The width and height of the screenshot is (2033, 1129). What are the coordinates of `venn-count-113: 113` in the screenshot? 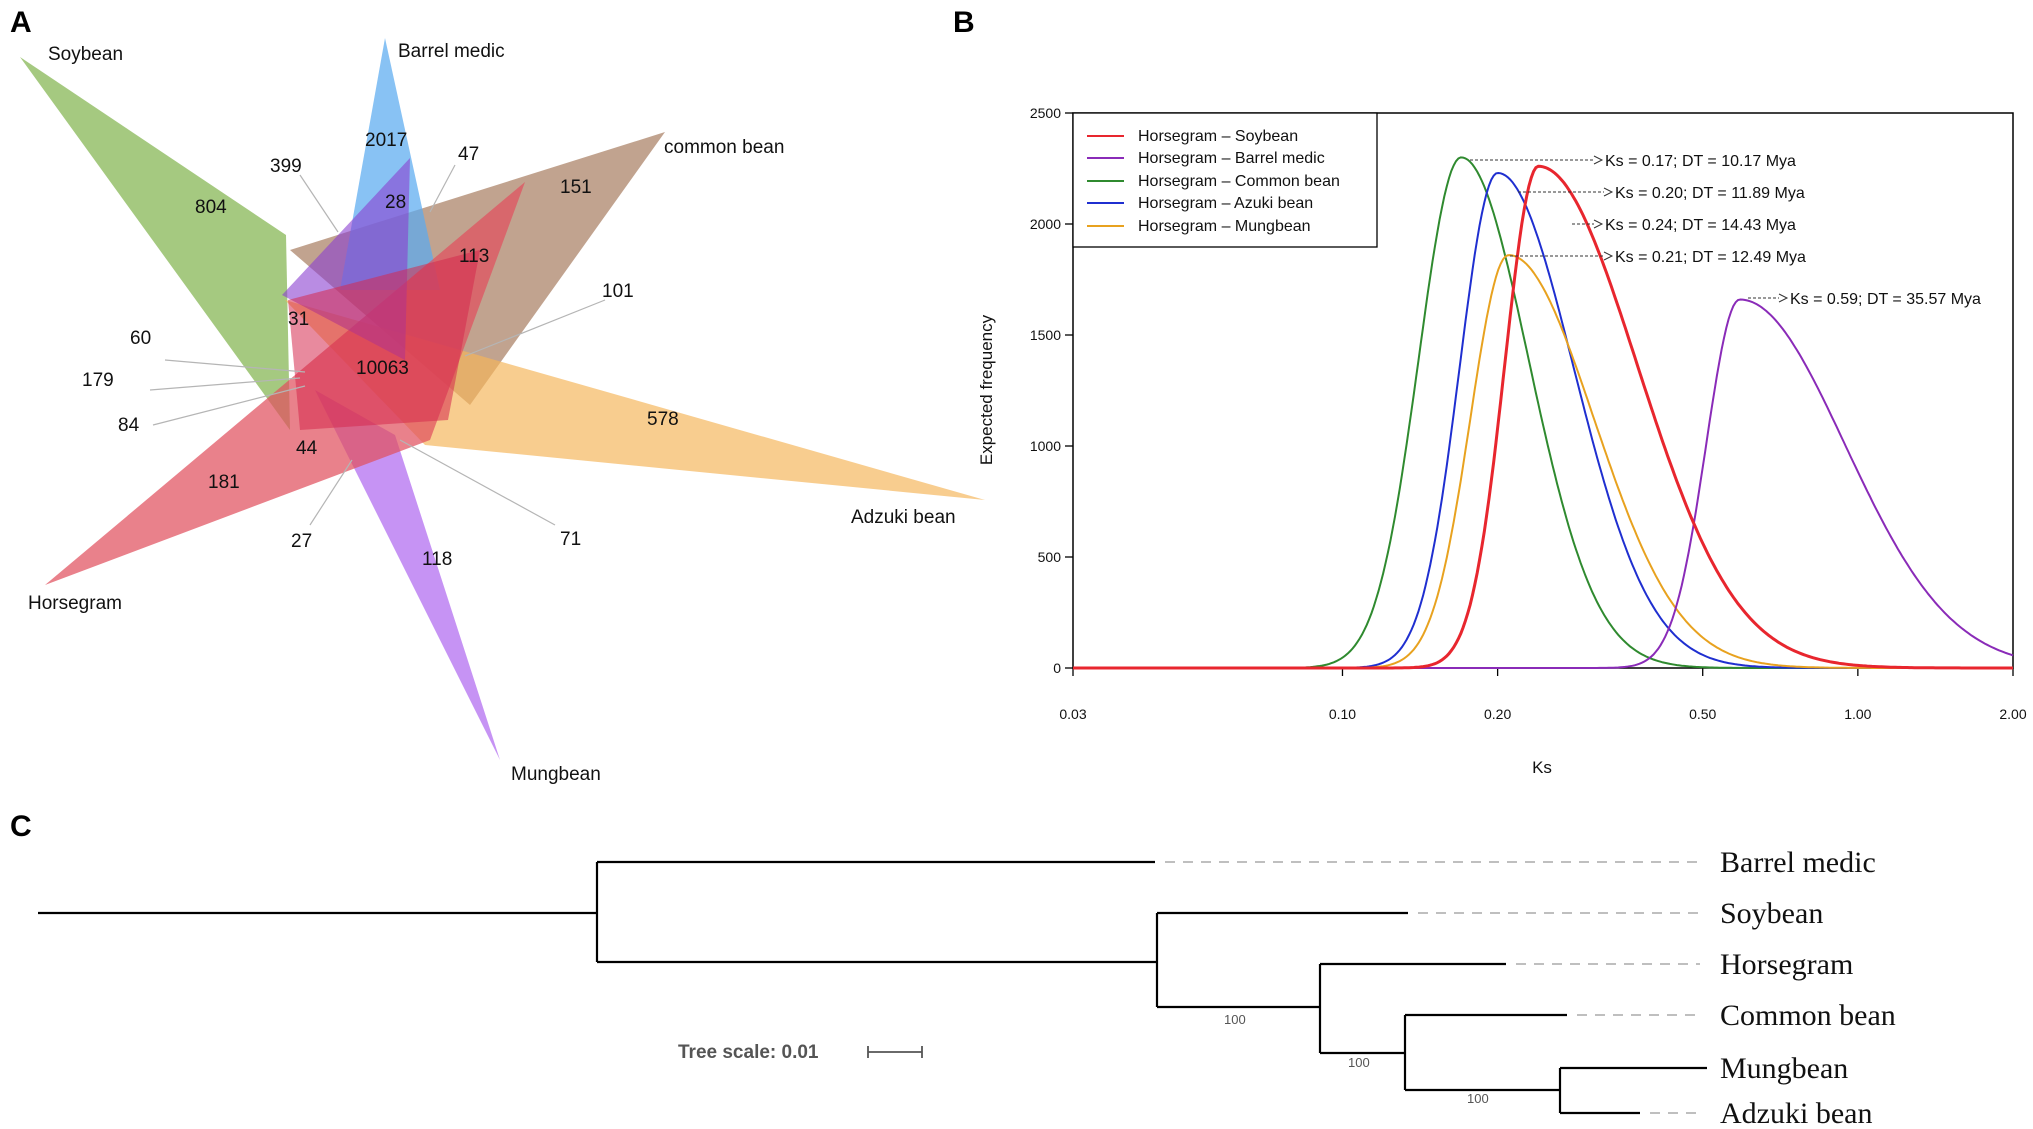 It's located at (474, 256).